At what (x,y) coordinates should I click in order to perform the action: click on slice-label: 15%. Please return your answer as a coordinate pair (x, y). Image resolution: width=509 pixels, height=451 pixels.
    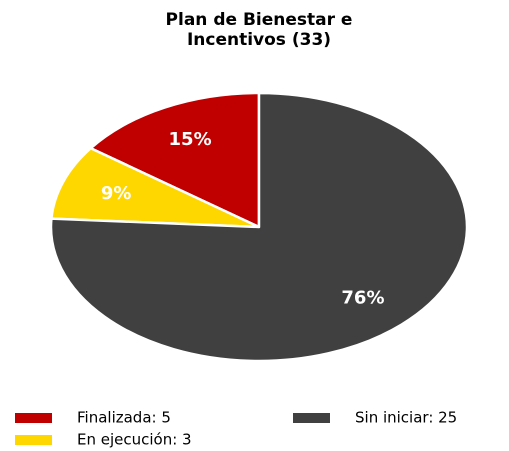
    Looking at the image, I should click on (190, 139).